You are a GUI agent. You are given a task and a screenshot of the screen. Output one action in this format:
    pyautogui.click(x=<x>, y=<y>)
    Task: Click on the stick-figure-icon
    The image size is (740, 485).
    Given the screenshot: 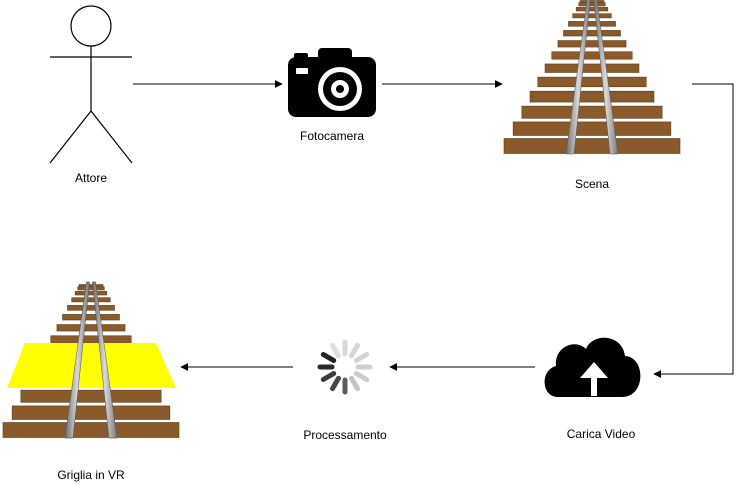 What is the action you would take?
    pyautogui.click(x=91, y=84)
    